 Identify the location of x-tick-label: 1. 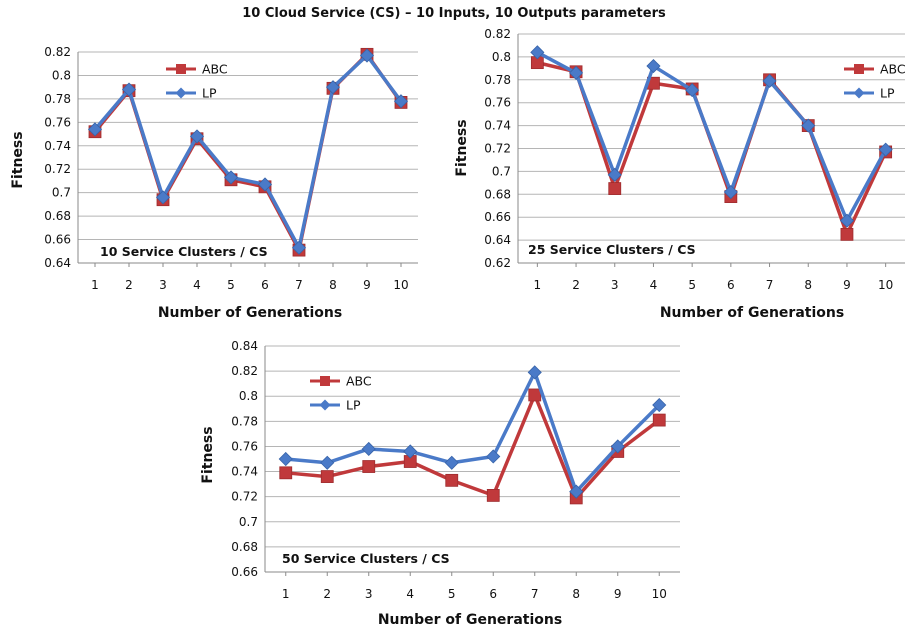
(95, 285).